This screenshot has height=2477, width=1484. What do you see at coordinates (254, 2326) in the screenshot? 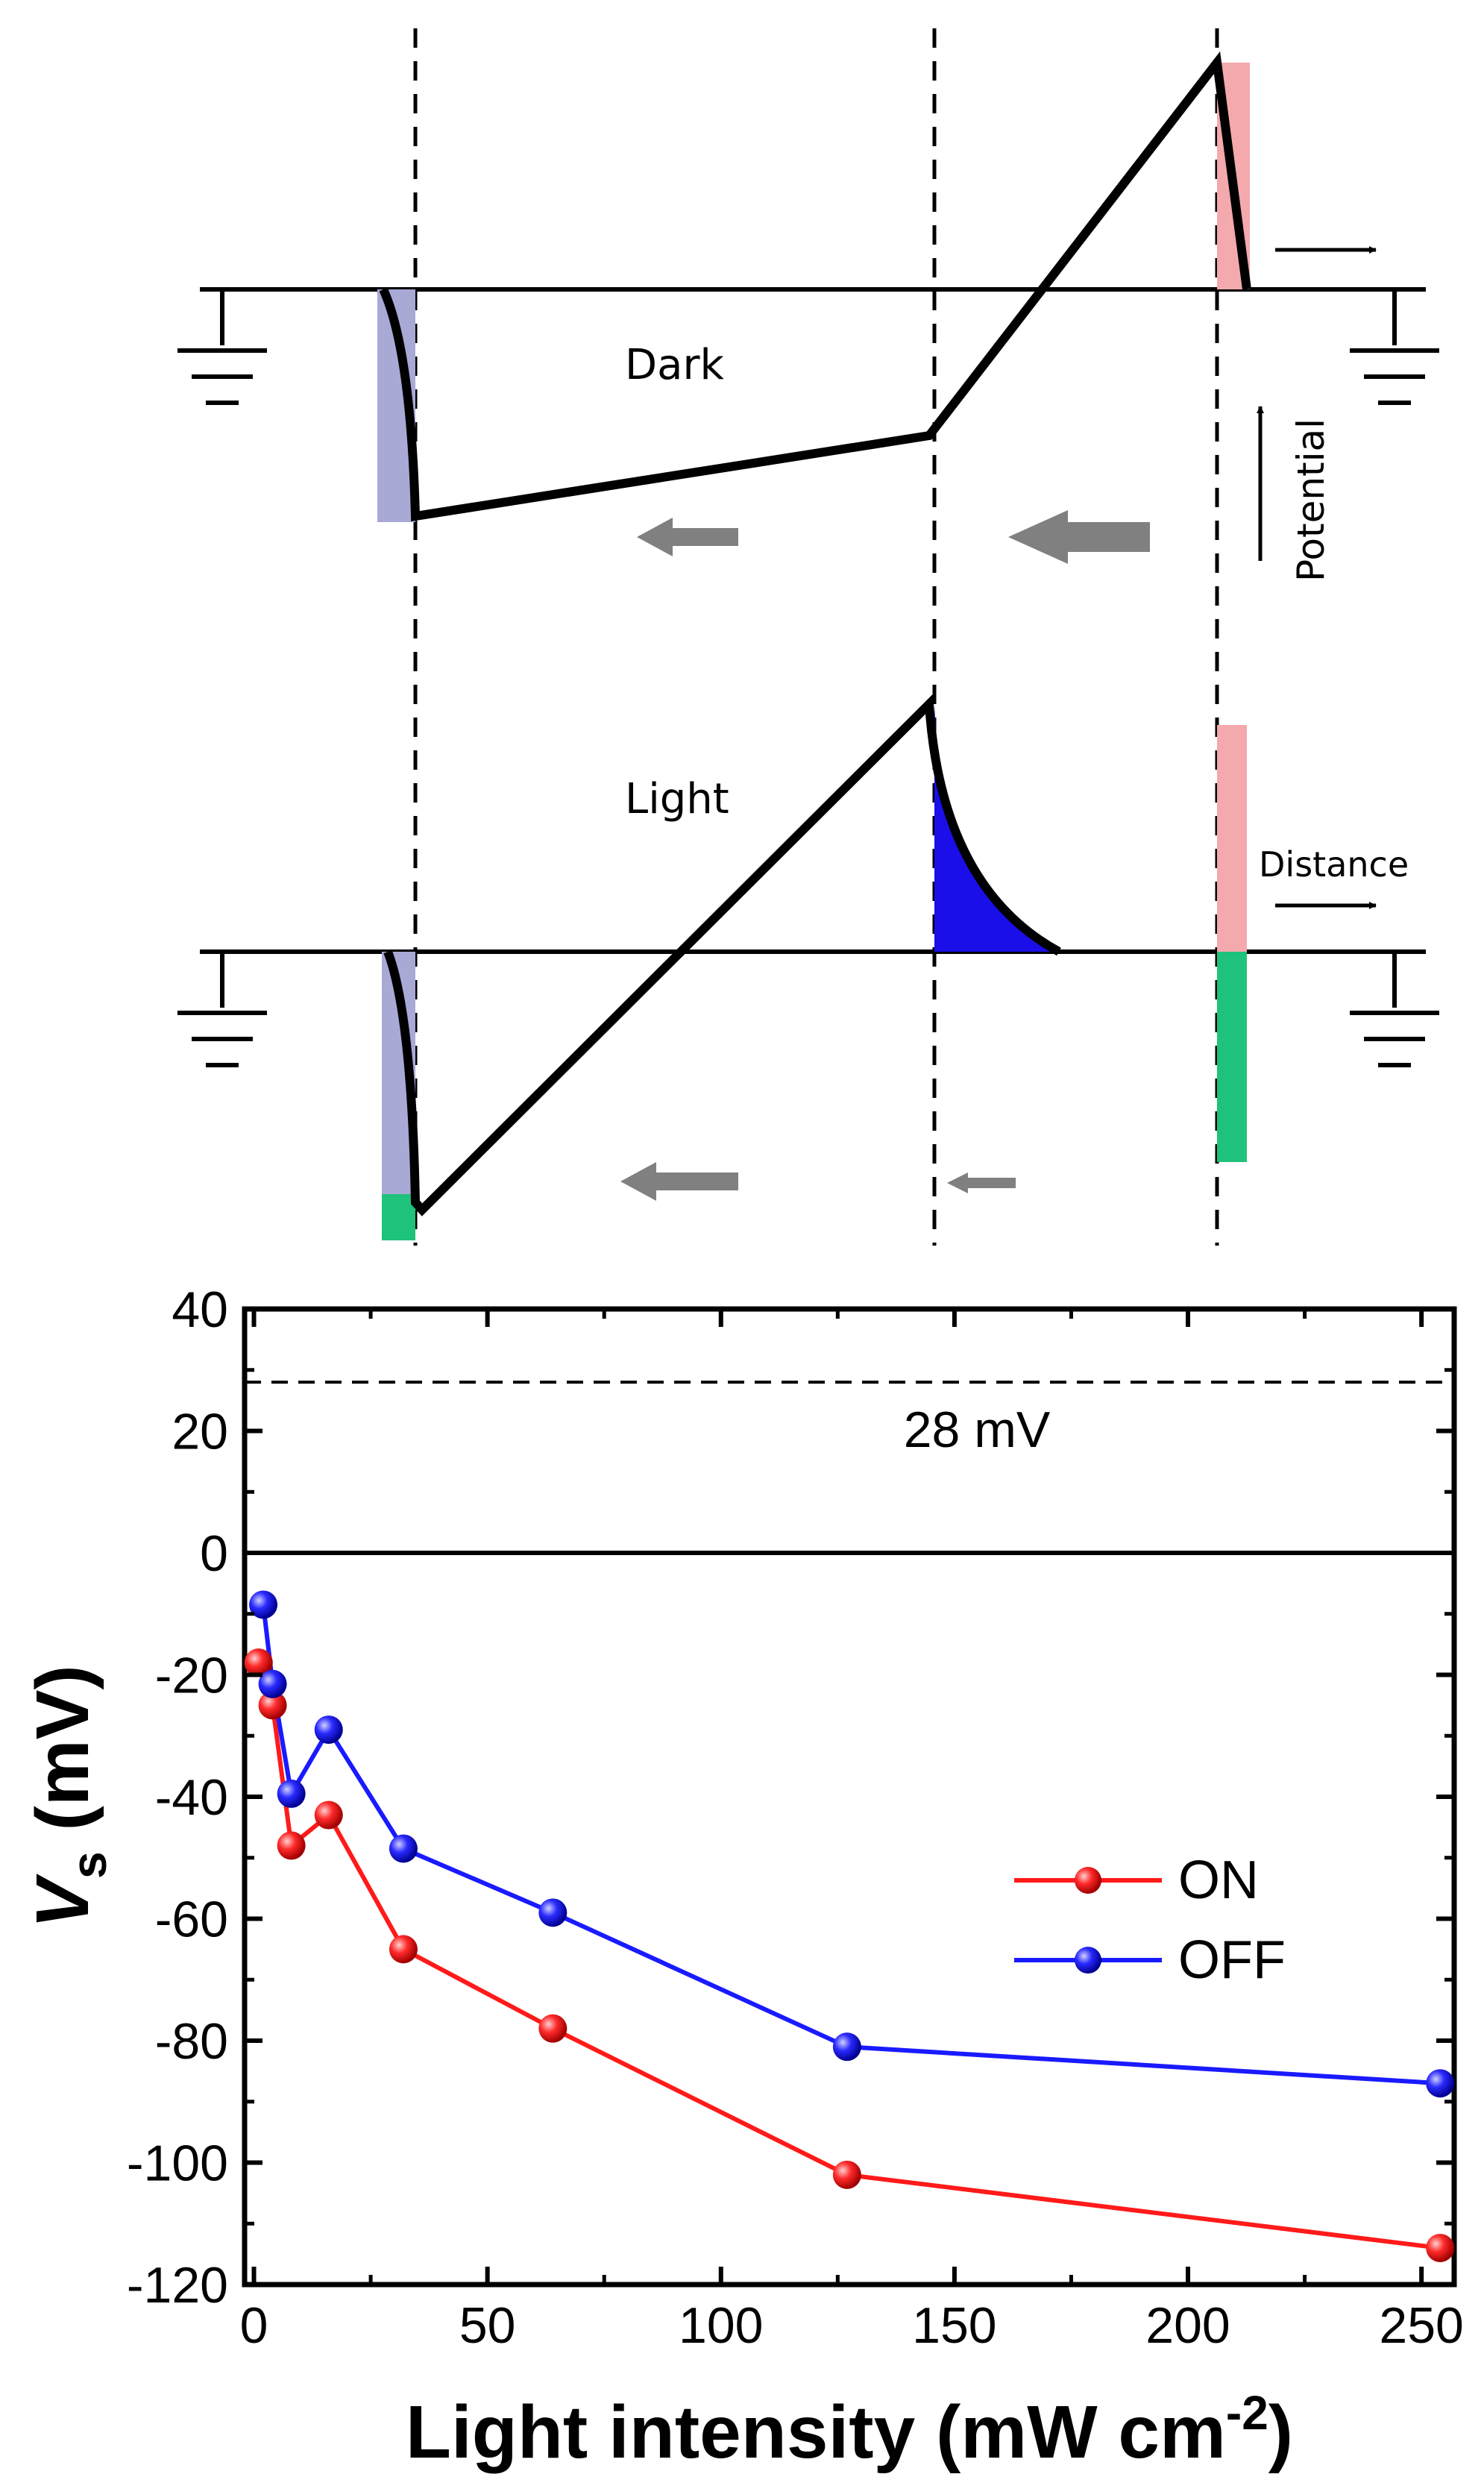
I see `x-tick-label: 0` at bounding box center [254, 2326].